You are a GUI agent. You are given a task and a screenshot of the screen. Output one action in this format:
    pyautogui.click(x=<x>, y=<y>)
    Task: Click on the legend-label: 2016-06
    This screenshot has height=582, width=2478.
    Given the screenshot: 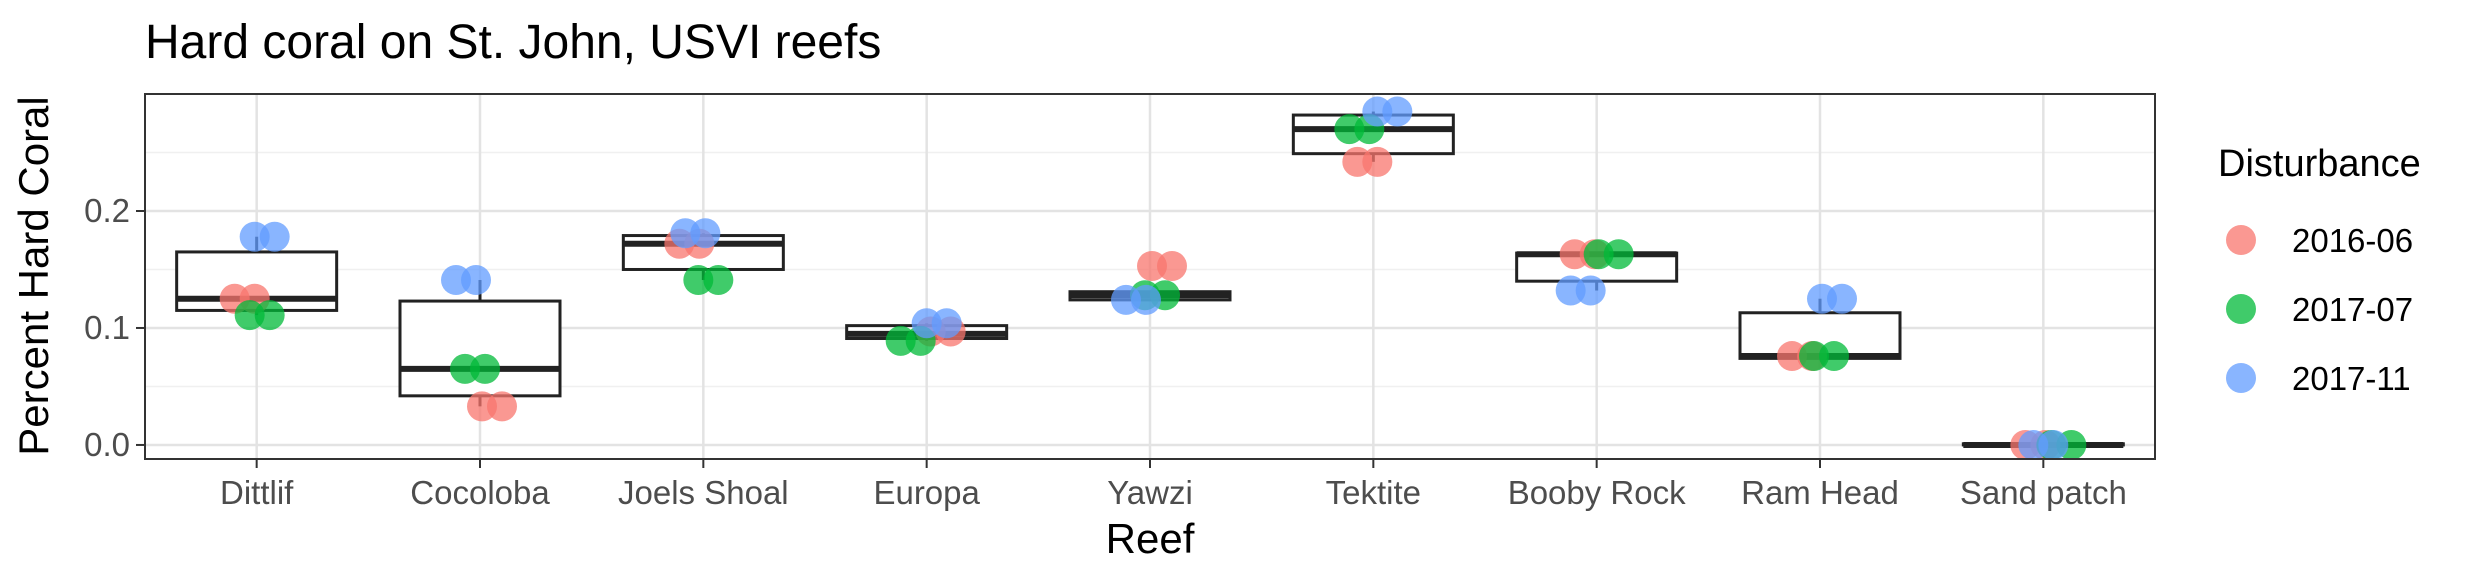 What is the action you would take?
    pyautogui.click(x=2352, y=240)
    